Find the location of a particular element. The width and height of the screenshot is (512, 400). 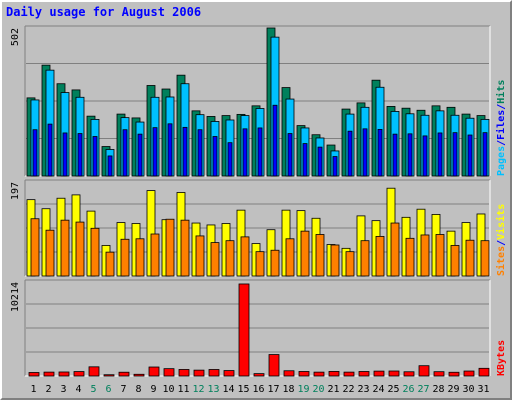

x-tick-label: 13 is located at coordinates (213, 389).